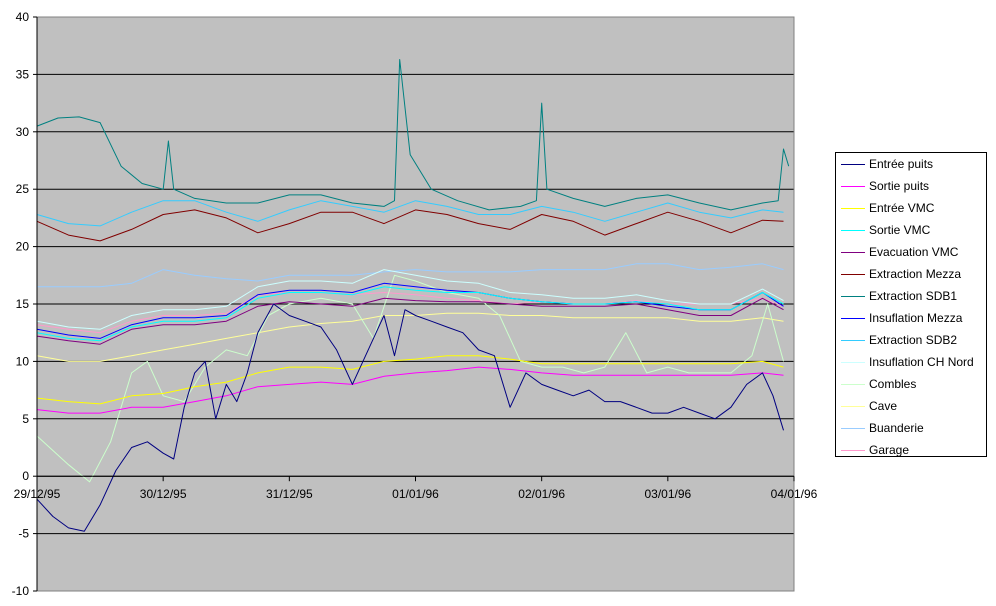  What do you see at coordinates (893, 384) in the screenshot?
I see `legend-label: Combles` at bounding box center [893, 384].